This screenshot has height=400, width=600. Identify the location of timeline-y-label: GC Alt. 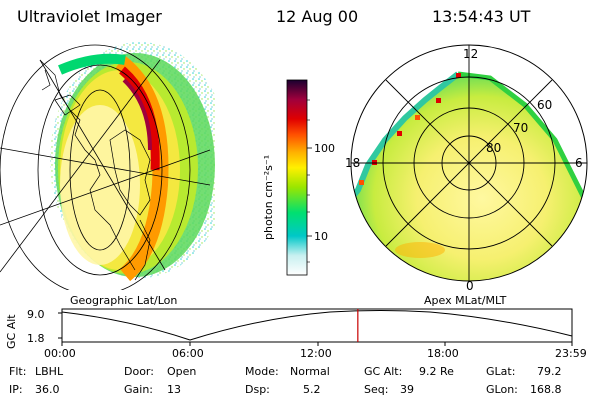
(11, 331).